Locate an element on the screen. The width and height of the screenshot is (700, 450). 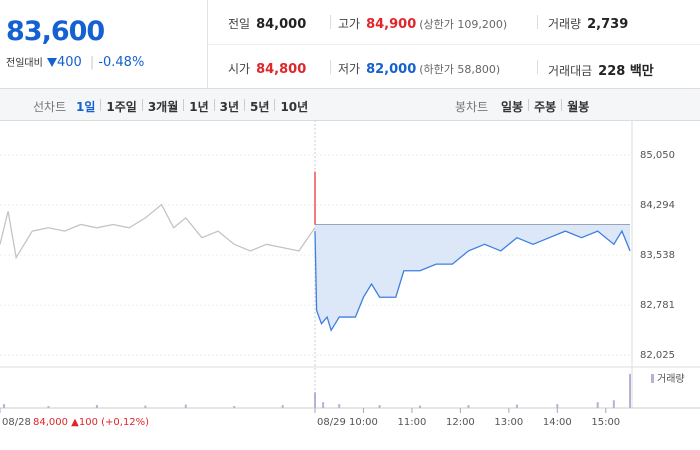
x-tick-label: 08/28 is located at coordinates (16, 422).